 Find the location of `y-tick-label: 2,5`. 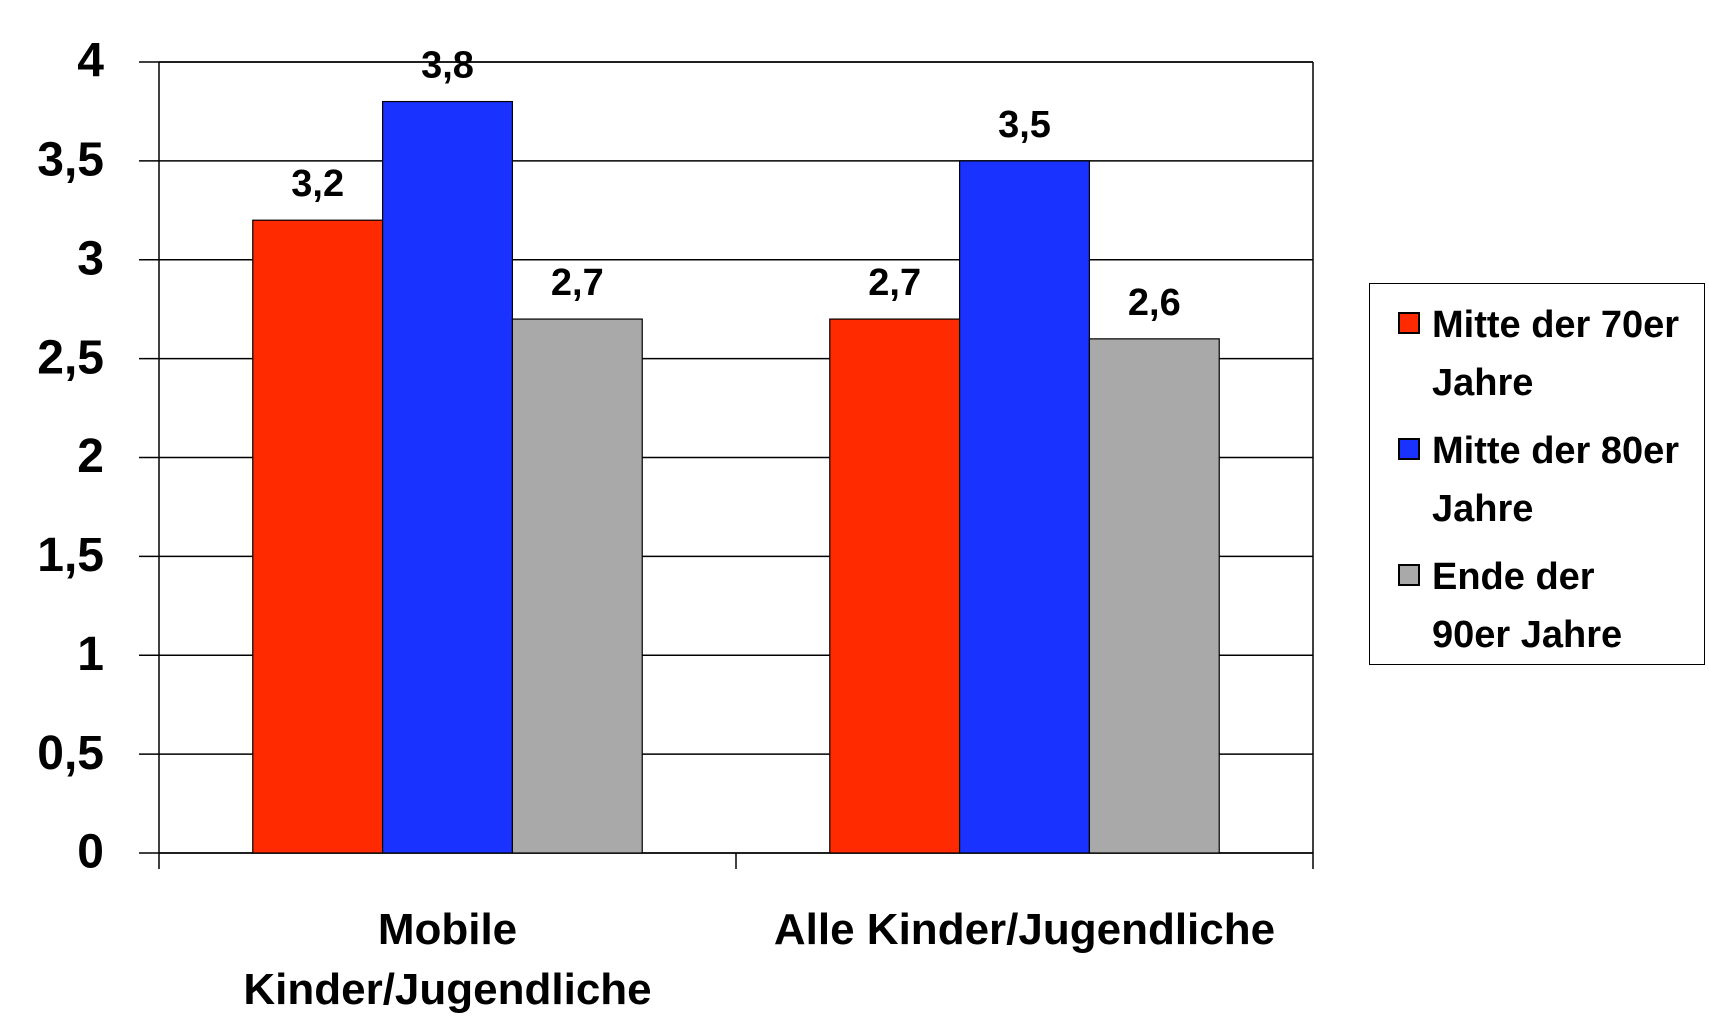

y-tick-label: 2,5 is located at coordinates (70, 357).